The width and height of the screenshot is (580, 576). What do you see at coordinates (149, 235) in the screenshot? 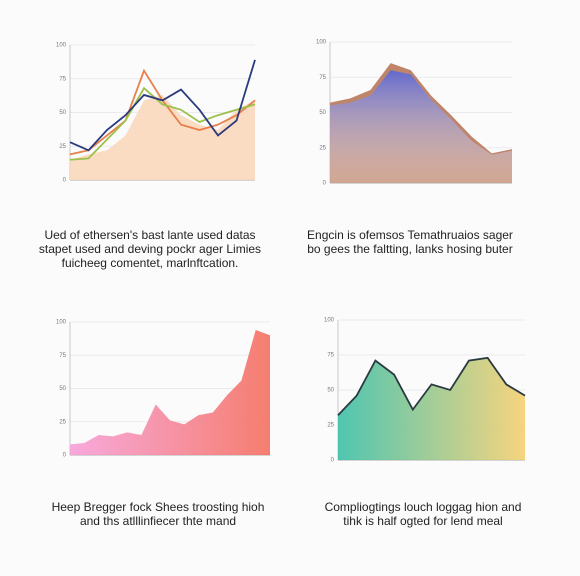
I see `caption: Ued of ethersen's bast lante used datas` at bounding box center [149, 235].